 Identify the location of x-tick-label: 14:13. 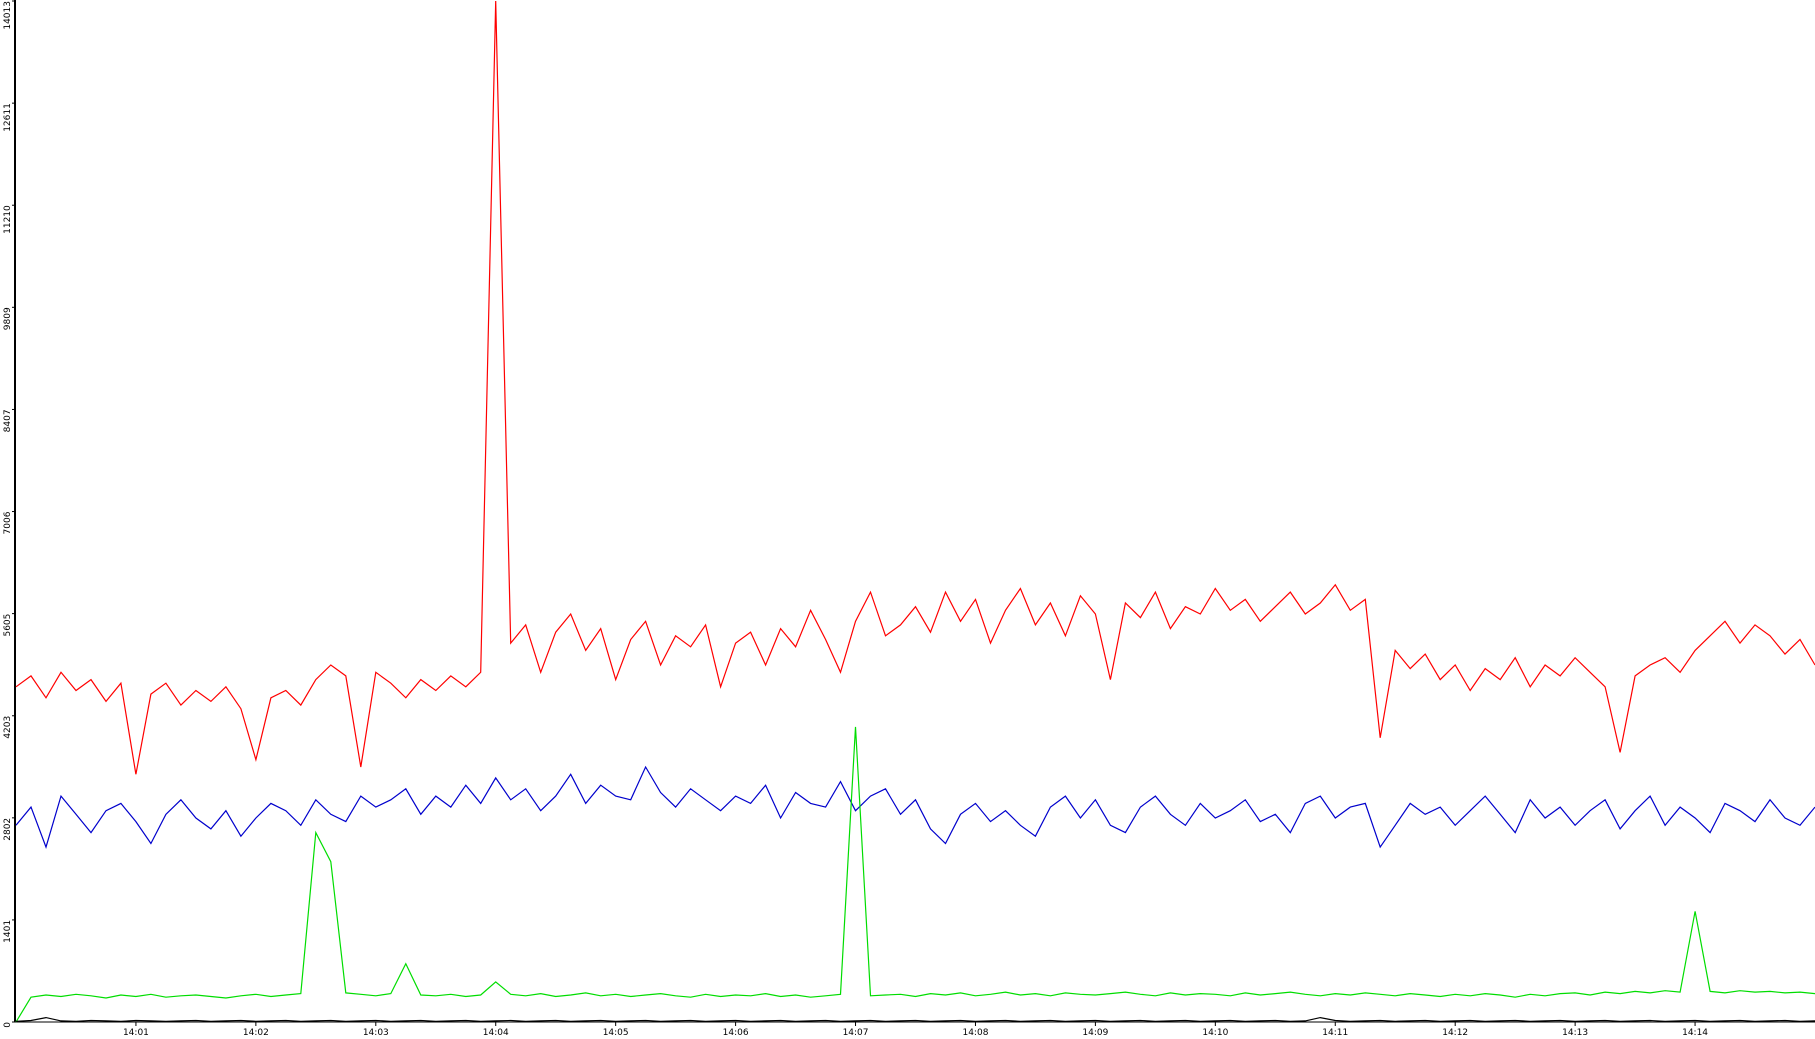
(1575, 1033).